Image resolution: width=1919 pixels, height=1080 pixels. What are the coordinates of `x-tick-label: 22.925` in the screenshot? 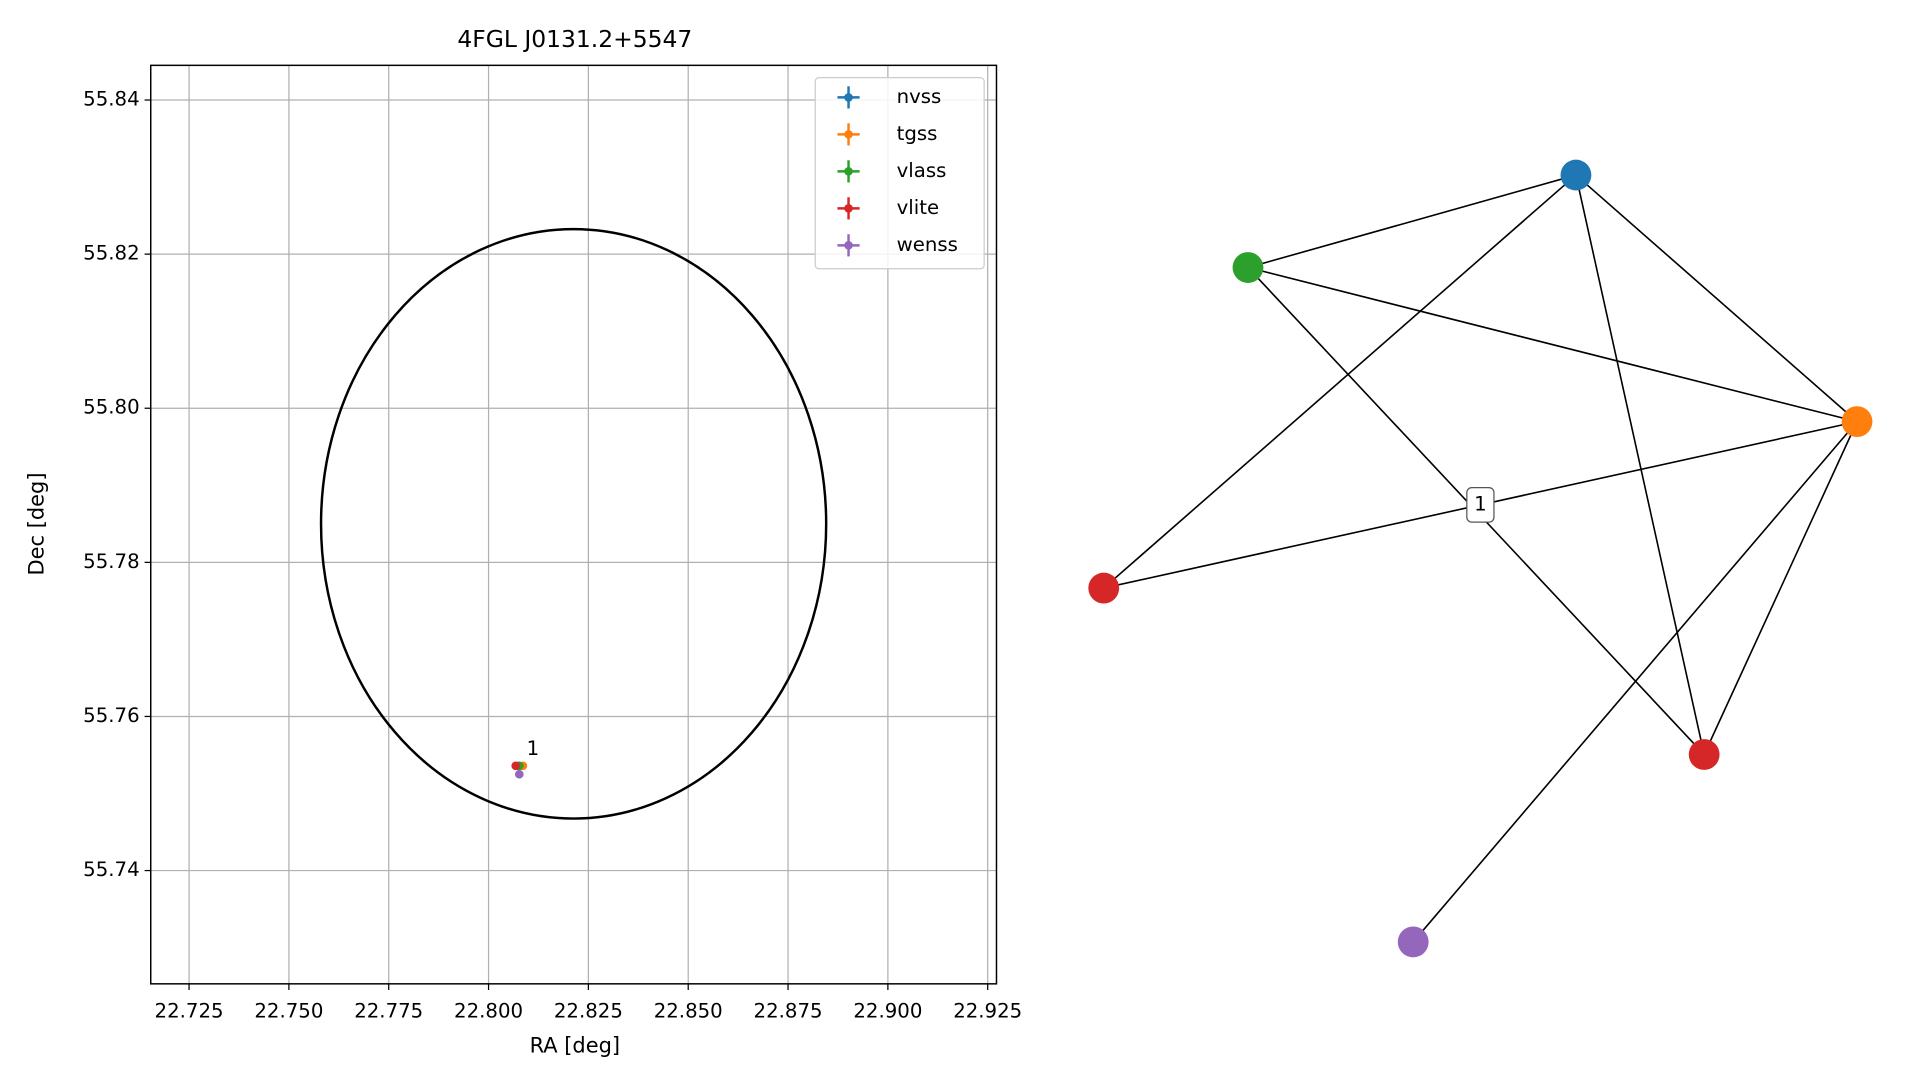 It's located at (987, 1011).